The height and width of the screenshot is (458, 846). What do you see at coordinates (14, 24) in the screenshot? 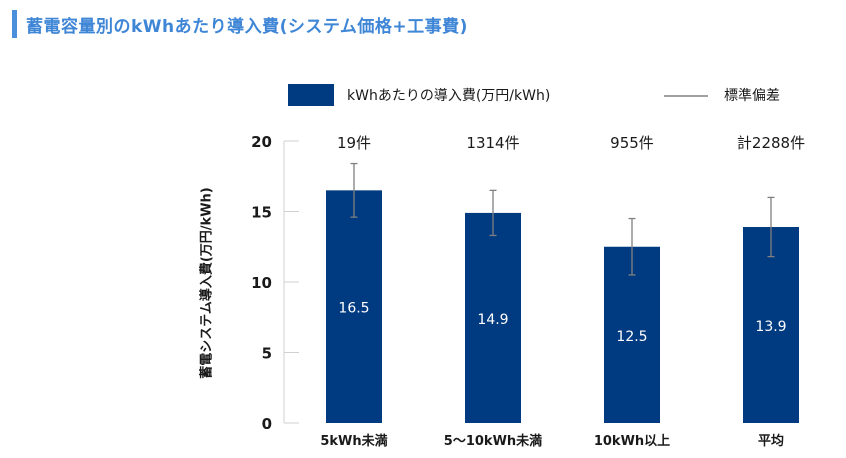
I see `title-accent-bar` at bounding box center [14, 24].